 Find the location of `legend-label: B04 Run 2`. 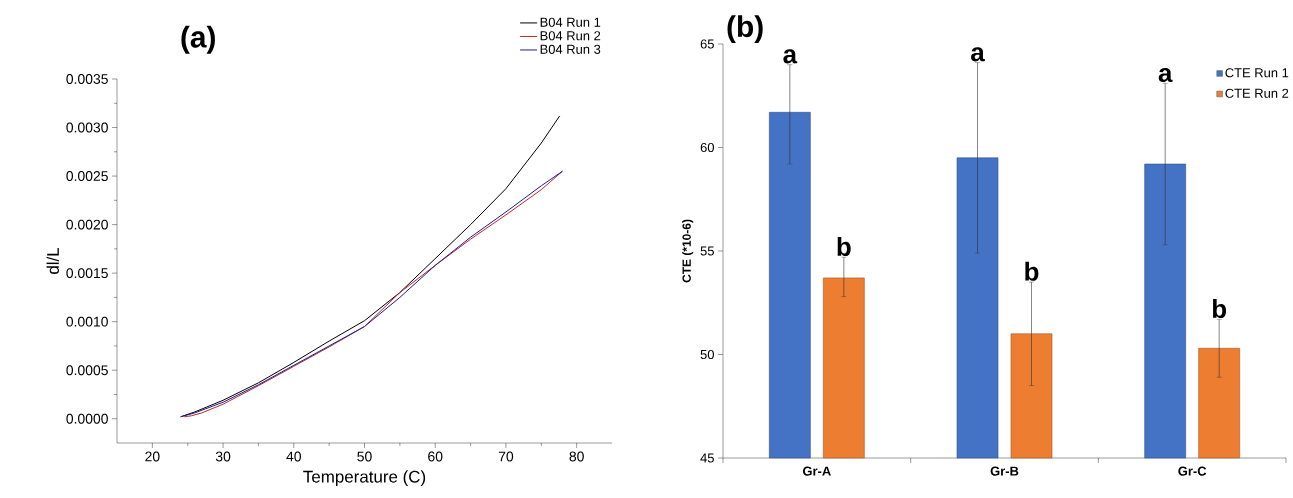

legend-label: B04 Run 2 is located at coordinates (570, 36).